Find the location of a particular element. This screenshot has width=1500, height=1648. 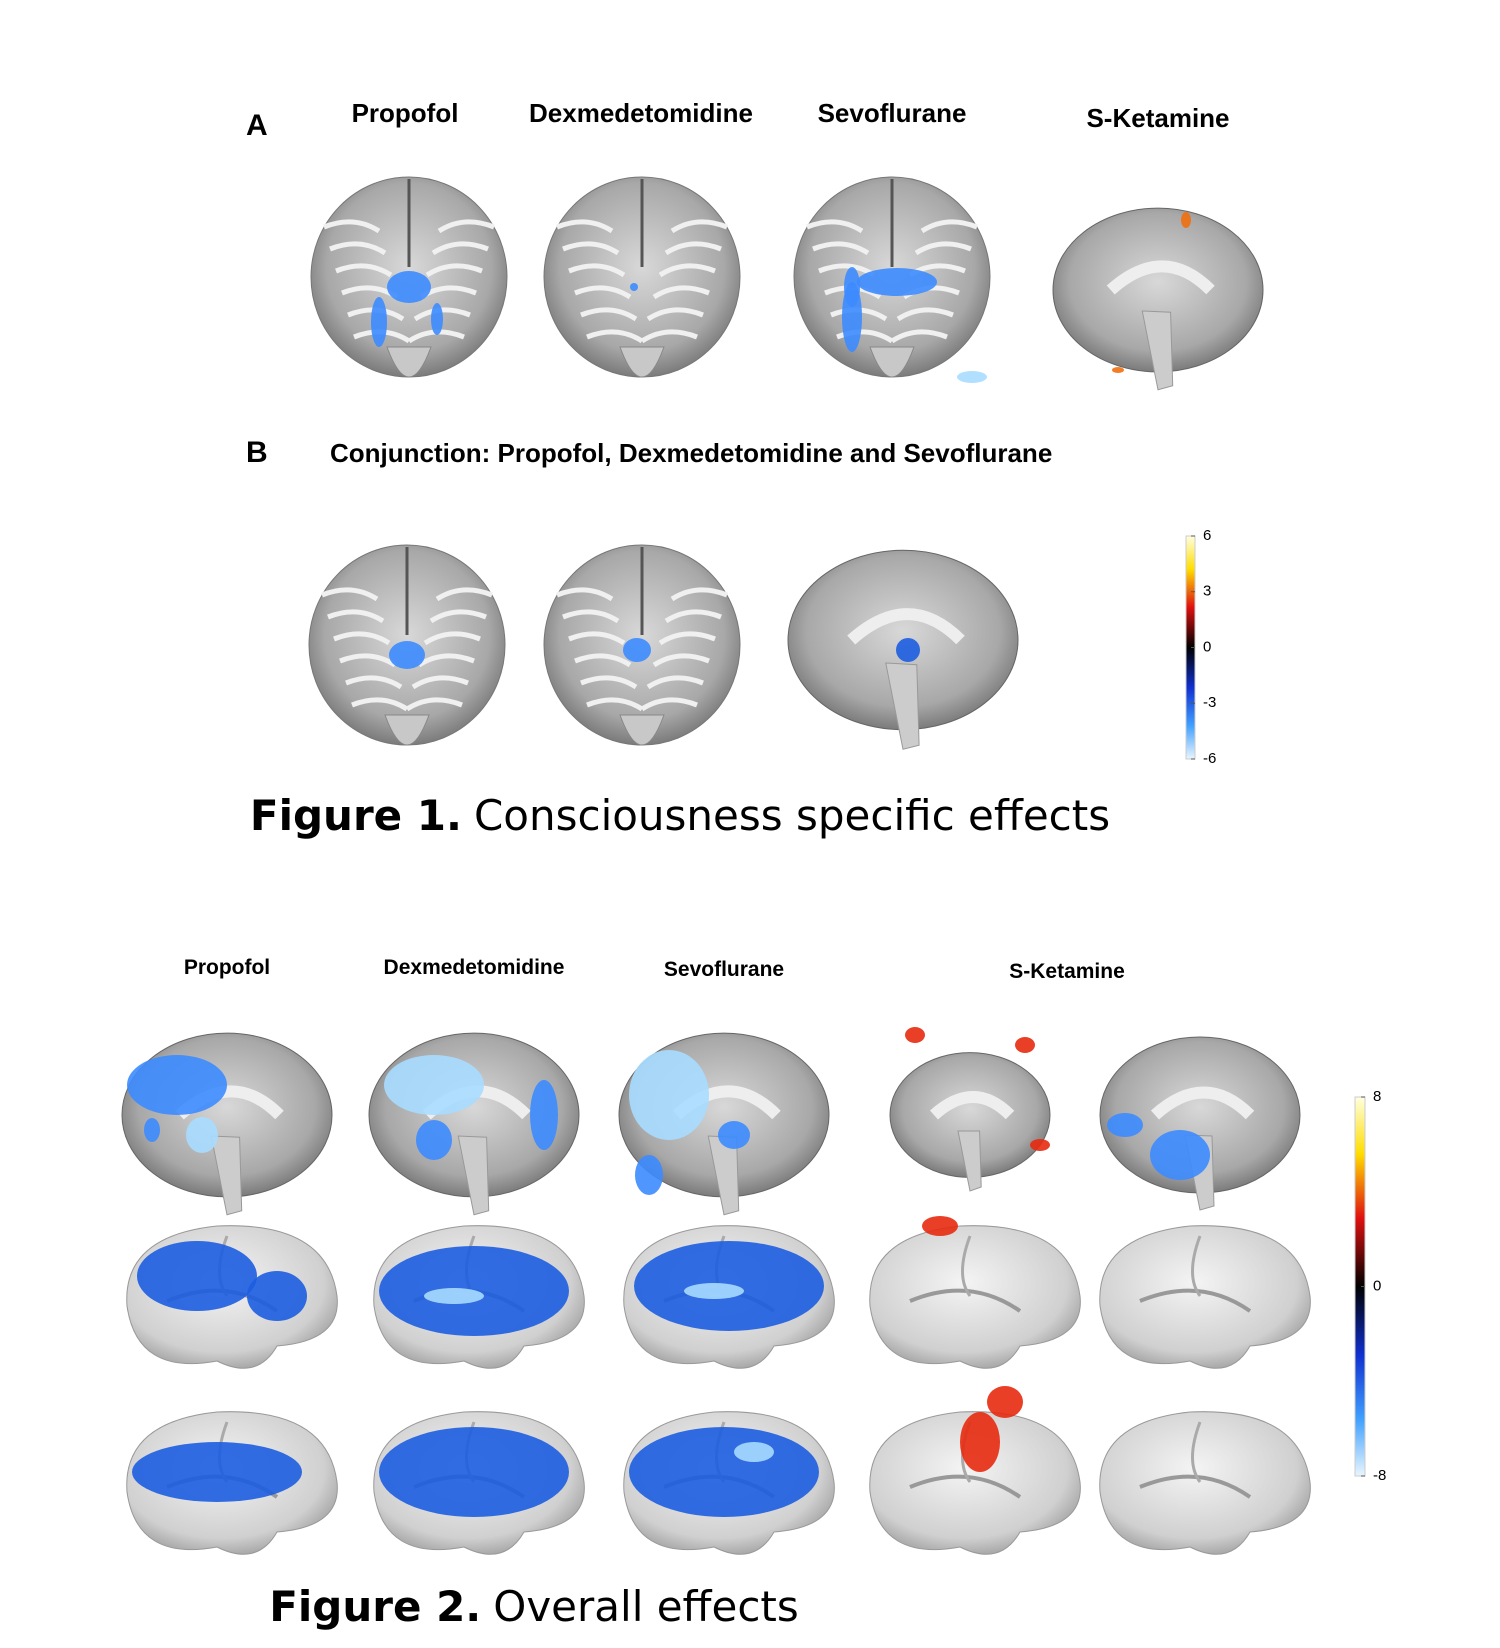

sulcus is located at coordinates (1196, 1266).